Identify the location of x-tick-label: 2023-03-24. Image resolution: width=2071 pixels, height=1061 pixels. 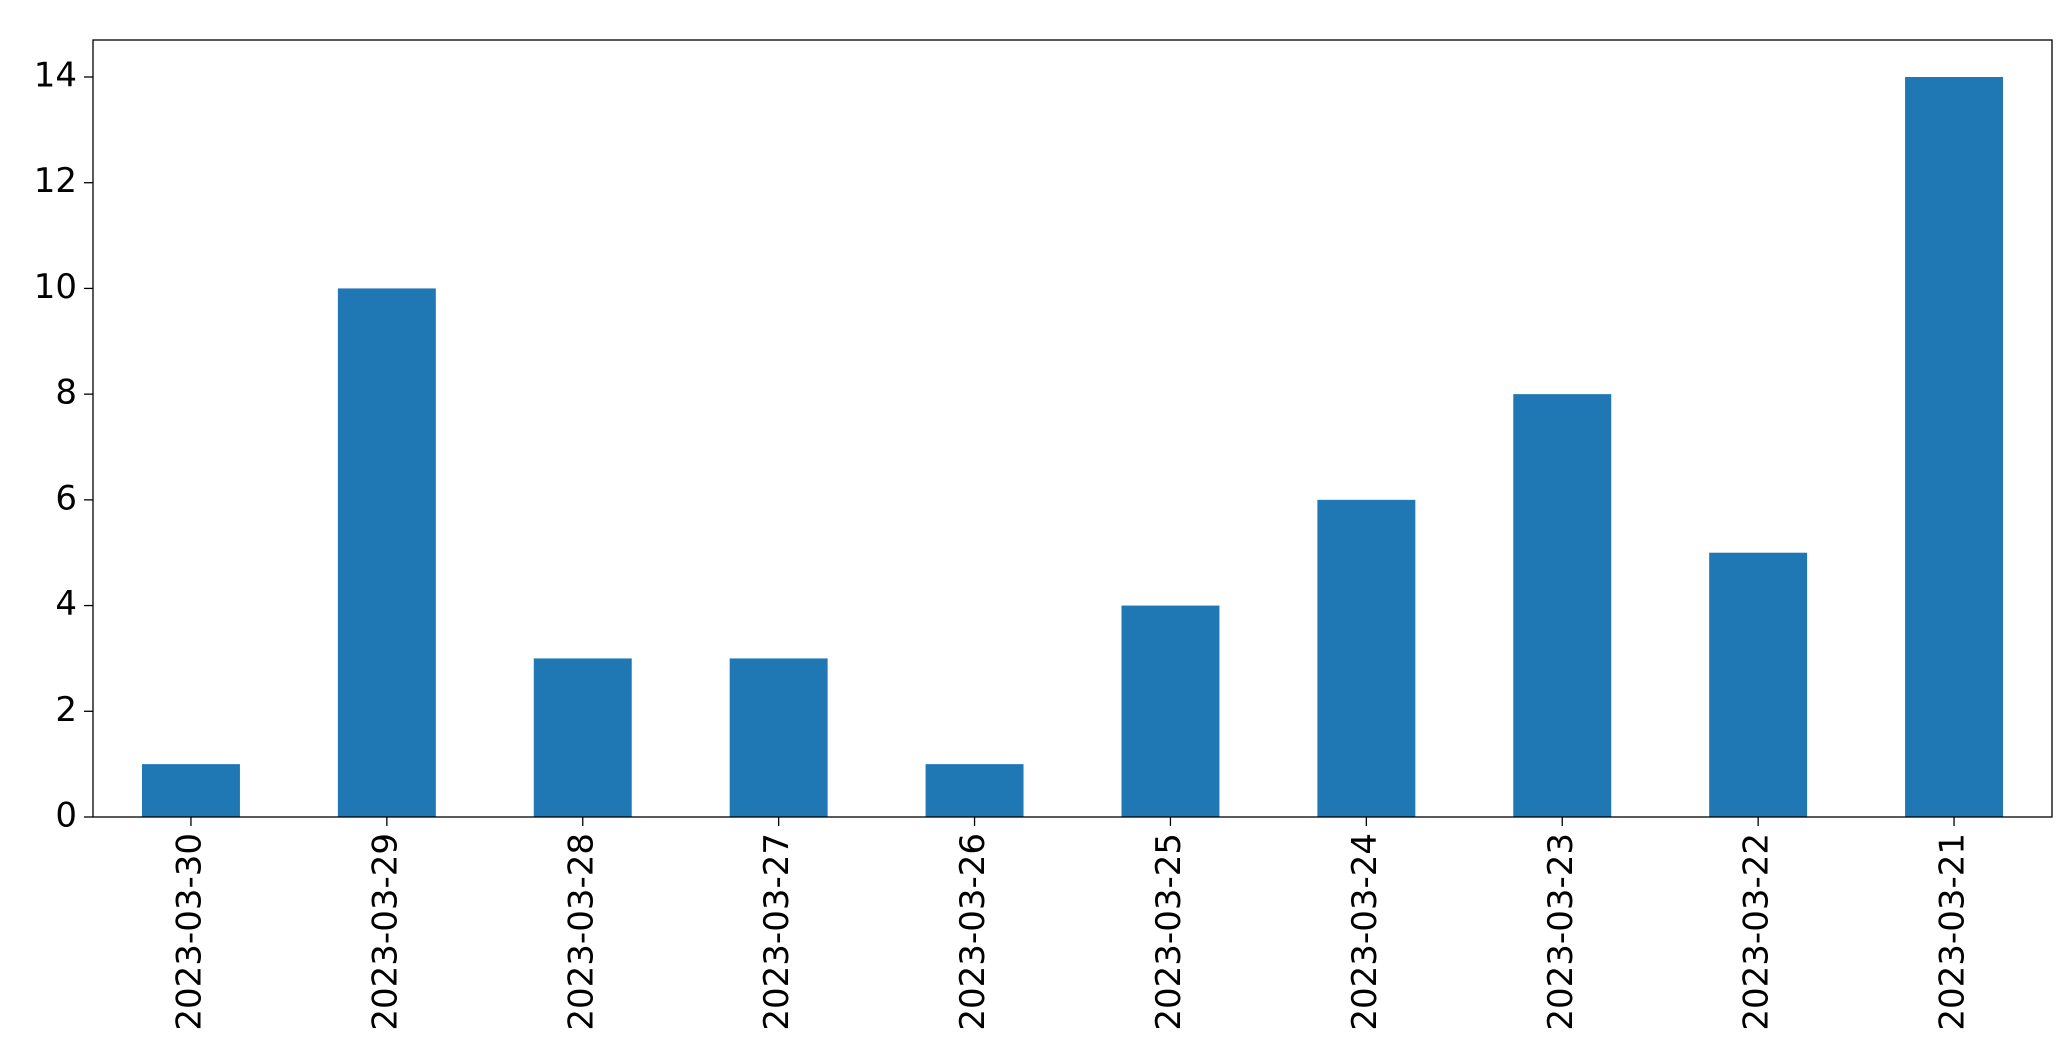
(1365, 932).